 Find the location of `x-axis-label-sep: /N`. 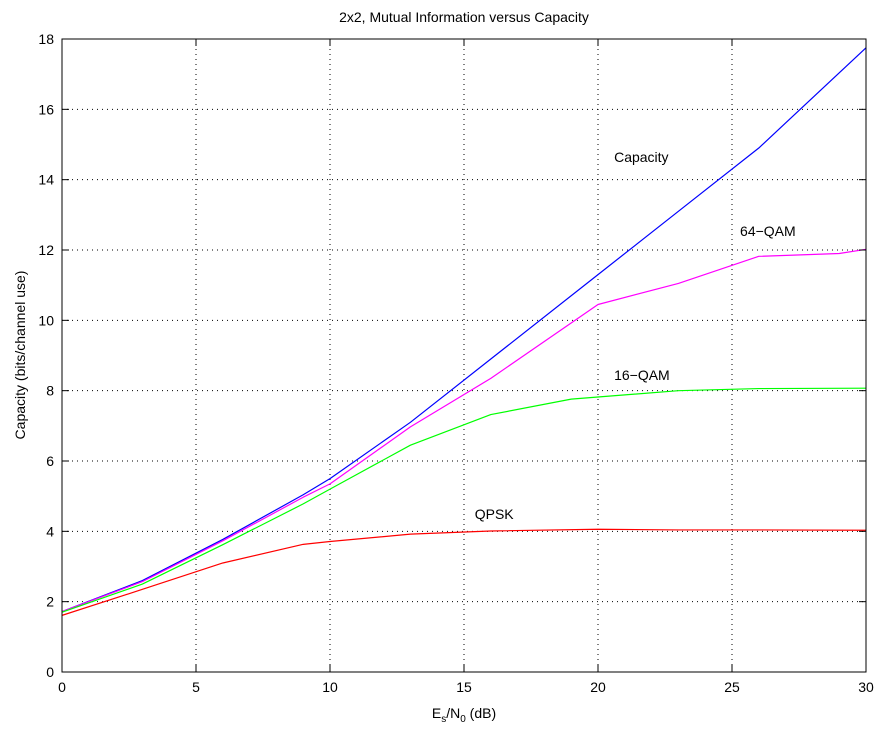

x-axis-label-sep: /N is located at coordinates (453, 713).